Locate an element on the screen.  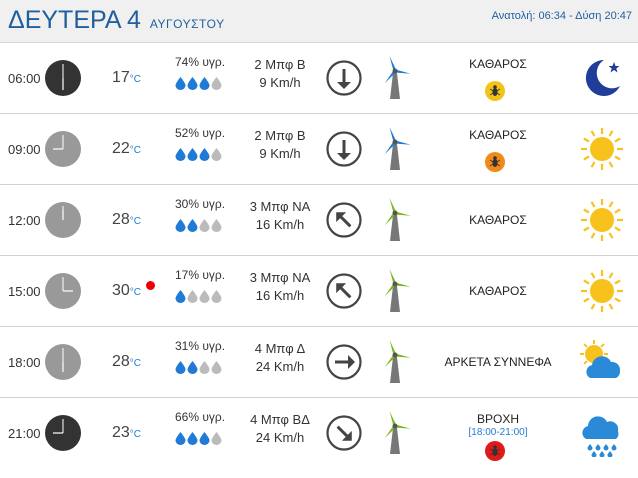
temperature-value: 22 is located at coordinates (121, 148).